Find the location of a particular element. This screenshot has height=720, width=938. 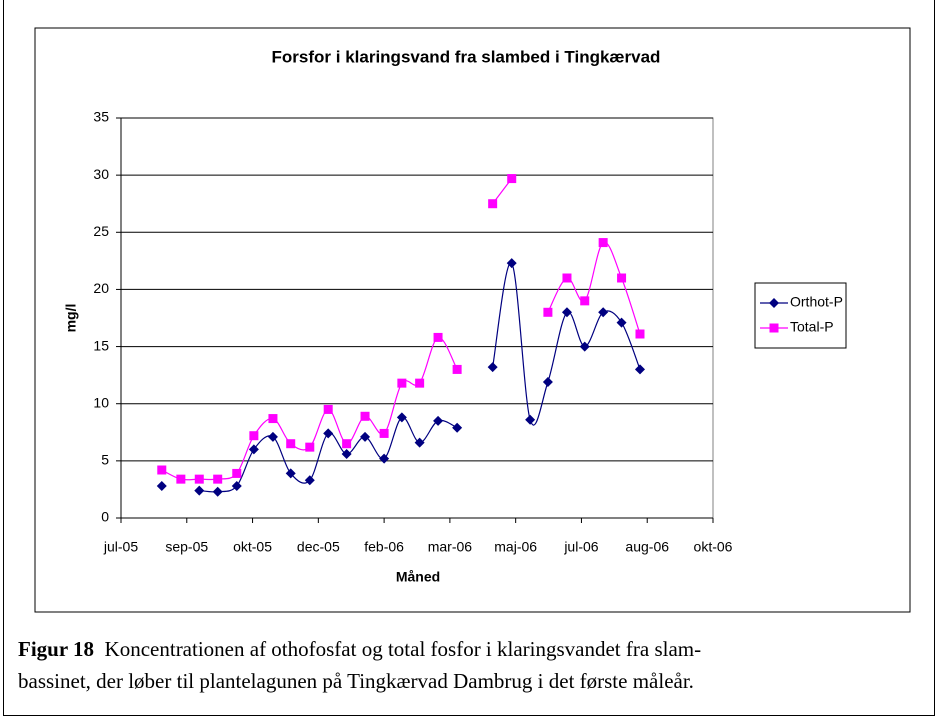

x-tick-label: feb-06 is located at coordinates (384, 547).